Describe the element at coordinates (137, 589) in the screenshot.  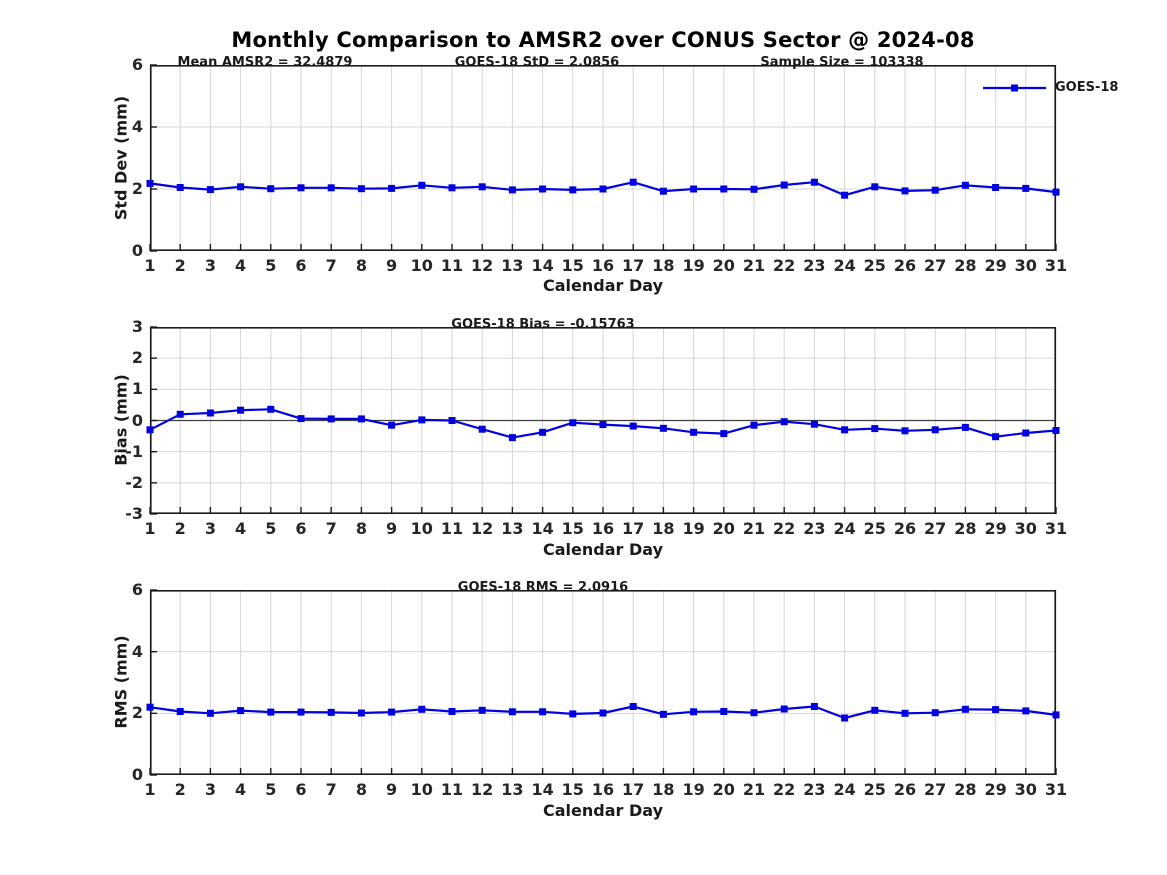
I see `y-tick-label: 6` at that location.